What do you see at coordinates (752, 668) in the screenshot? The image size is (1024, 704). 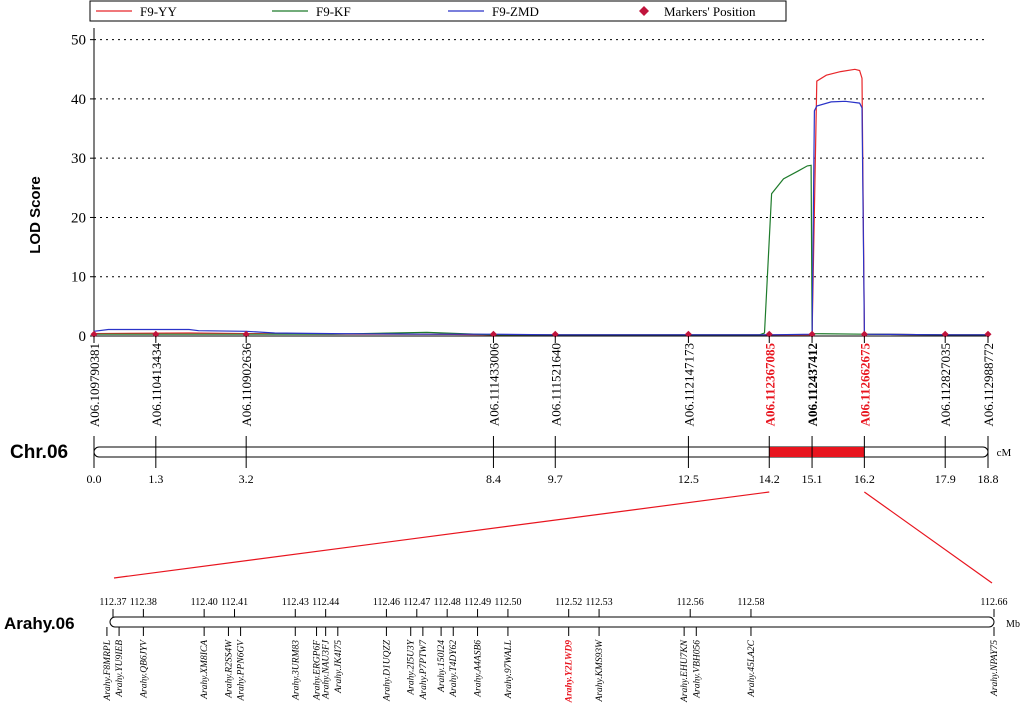 I see `gene-label: Arahy.45LA2C` at bounding box center [752, 668].